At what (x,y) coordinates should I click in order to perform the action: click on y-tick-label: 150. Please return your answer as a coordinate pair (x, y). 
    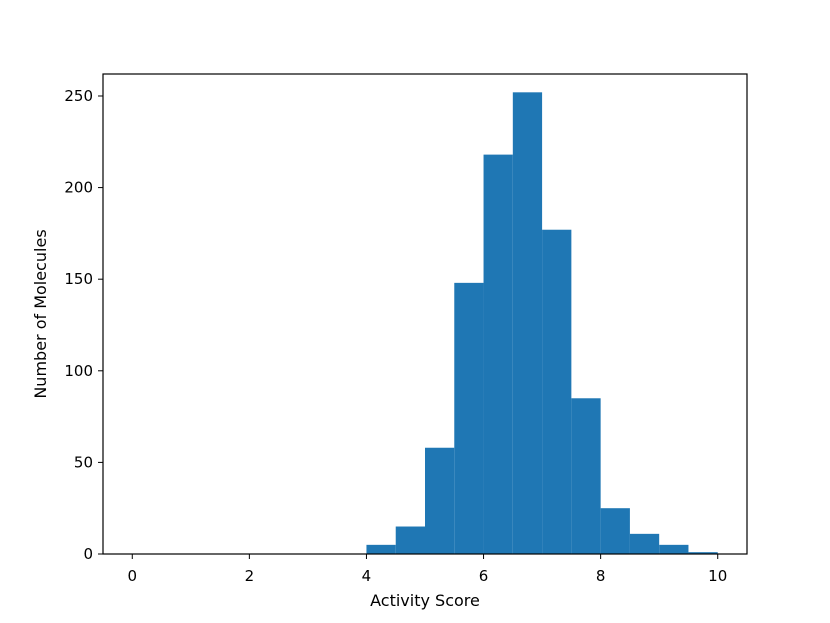
    Looking at the image, I should click on (78, 279).